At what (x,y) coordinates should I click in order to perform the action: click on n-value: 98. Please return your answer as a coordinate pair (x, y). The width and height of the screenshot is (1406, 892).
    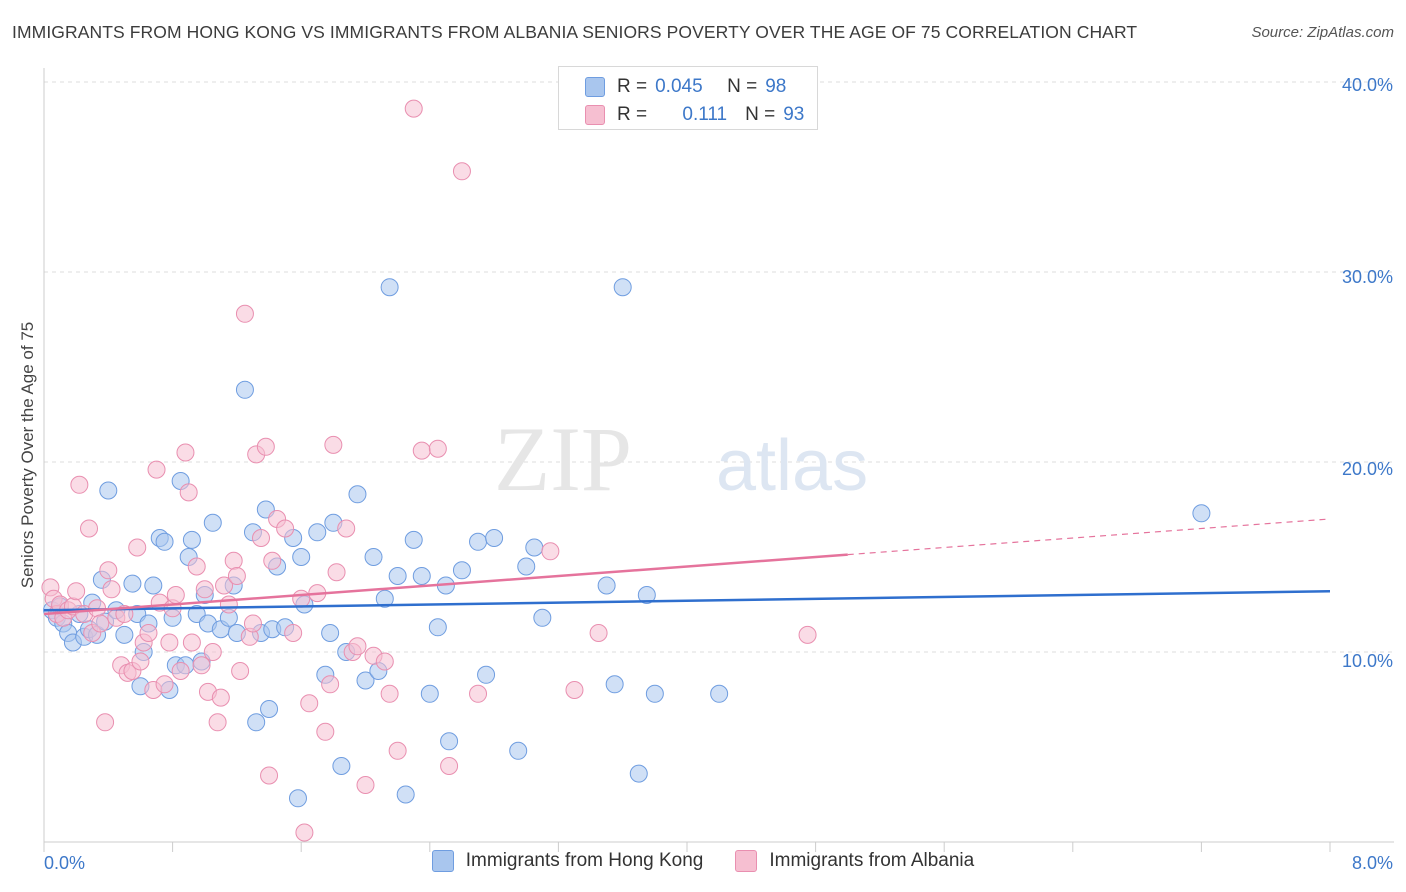
    Looking at the image, I should click on (776, 86).